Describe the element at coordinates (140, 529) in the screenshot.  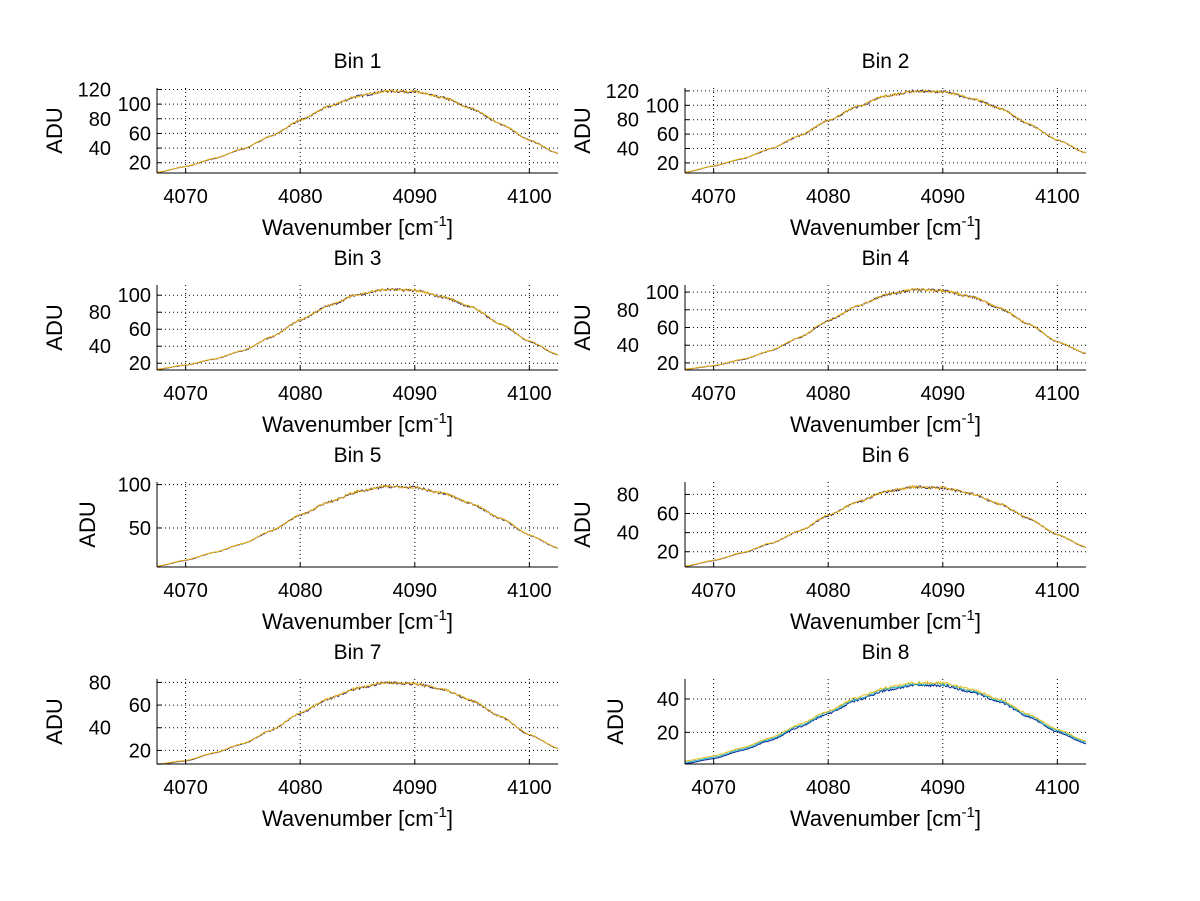
I see `y-tick-label: 50` at that location.